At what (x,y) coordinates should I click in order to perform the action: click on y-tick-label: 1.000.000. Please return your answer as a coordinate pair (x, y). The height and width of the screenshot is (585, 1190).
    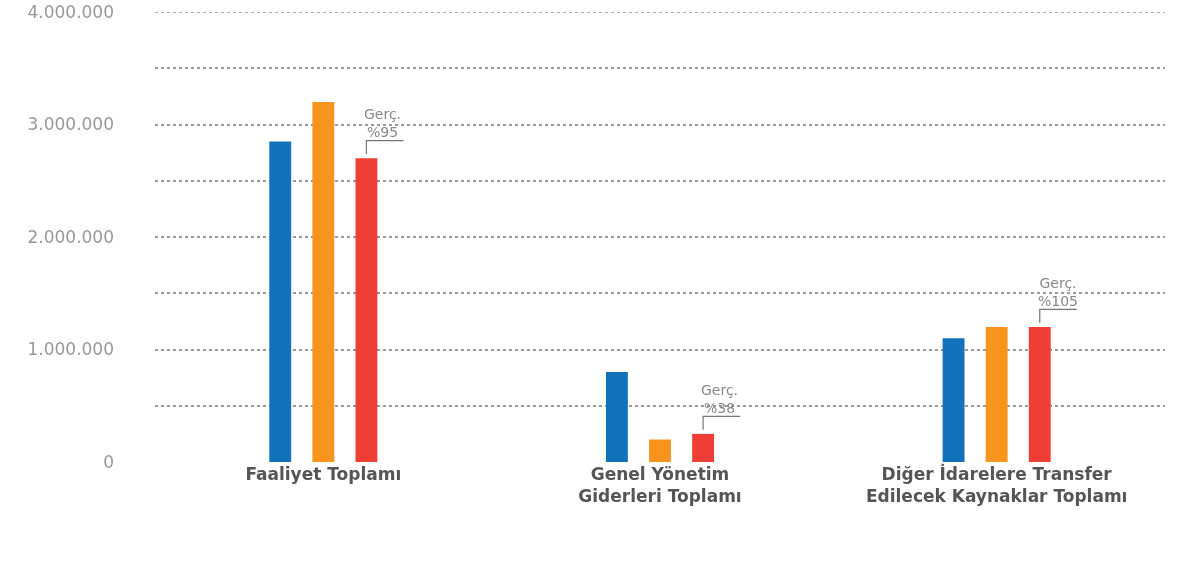
    Looking at the image, I should click on (70, 349).